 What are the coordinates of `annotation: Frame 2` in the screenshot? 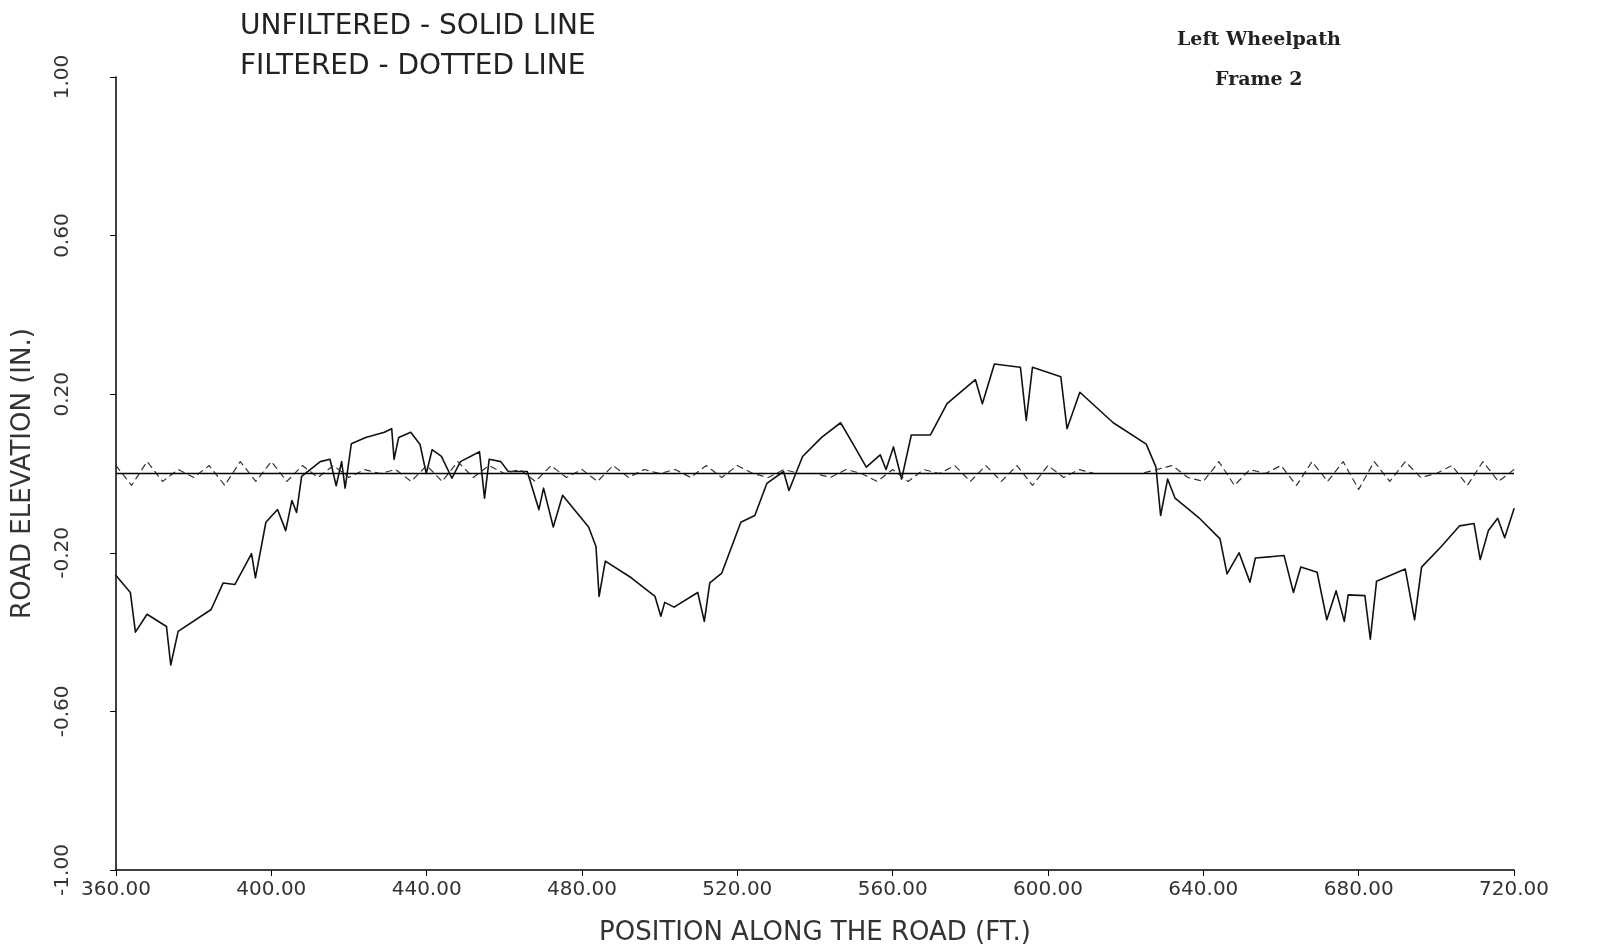 It's located at (1259, 77).